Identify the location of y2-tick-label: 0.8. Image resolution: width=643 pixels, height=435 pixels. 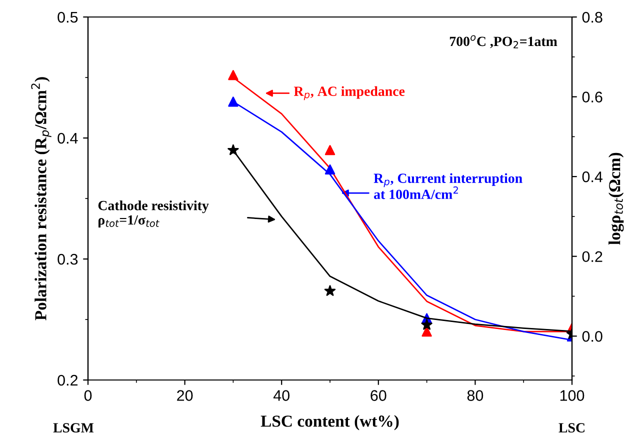
(592, 17).